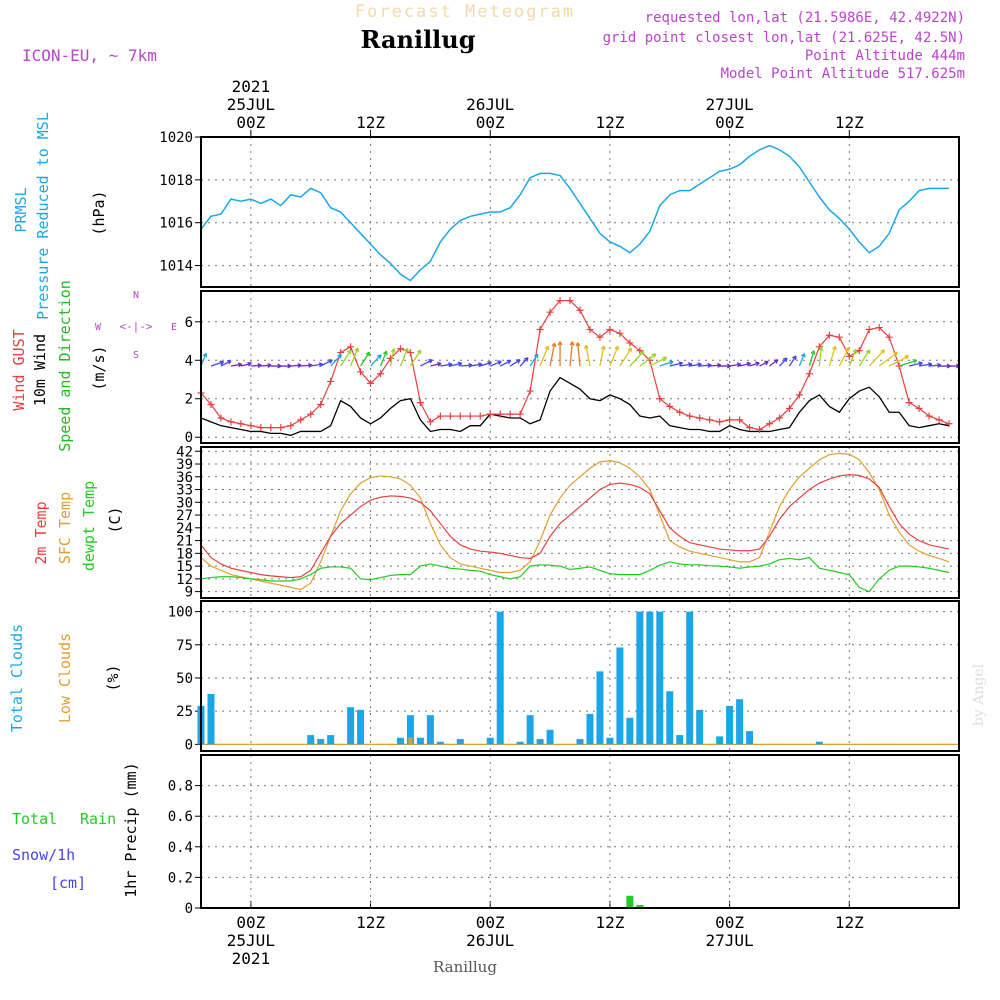  Describe the element at coordinates (575, 526) in the screenshot. I see `temp-line` at that location.